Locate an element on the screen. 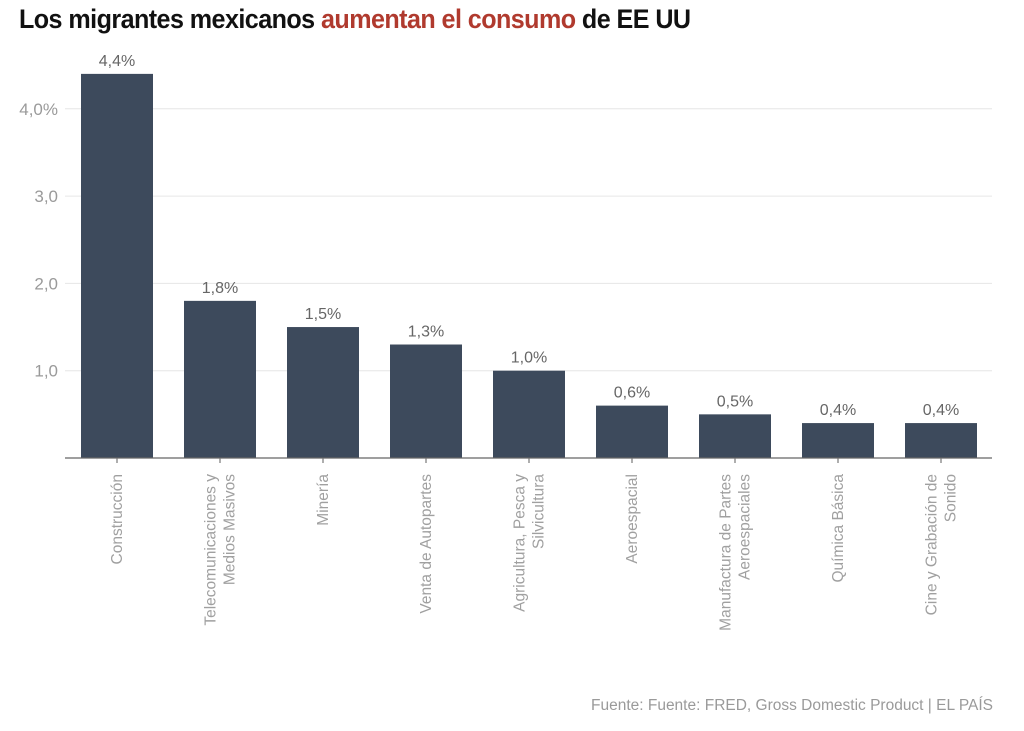 This screenshot has width=1024, height=731. category-label-group: Agricultura, Pesca y Silvicultura is located at coordinates (530, 543).